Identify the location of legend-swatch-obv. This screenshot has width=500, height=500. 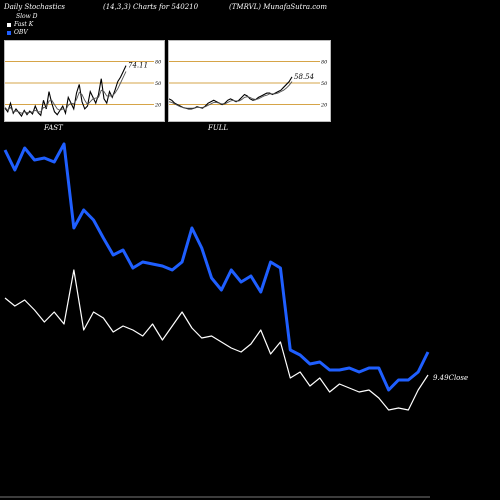
(9, 32).